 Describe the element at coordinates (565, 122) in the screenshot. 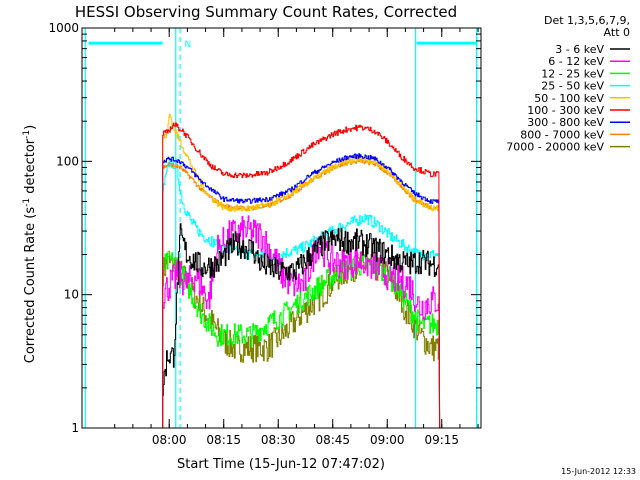

I see `legend-label-6: 300 - 800 keV` at that location.